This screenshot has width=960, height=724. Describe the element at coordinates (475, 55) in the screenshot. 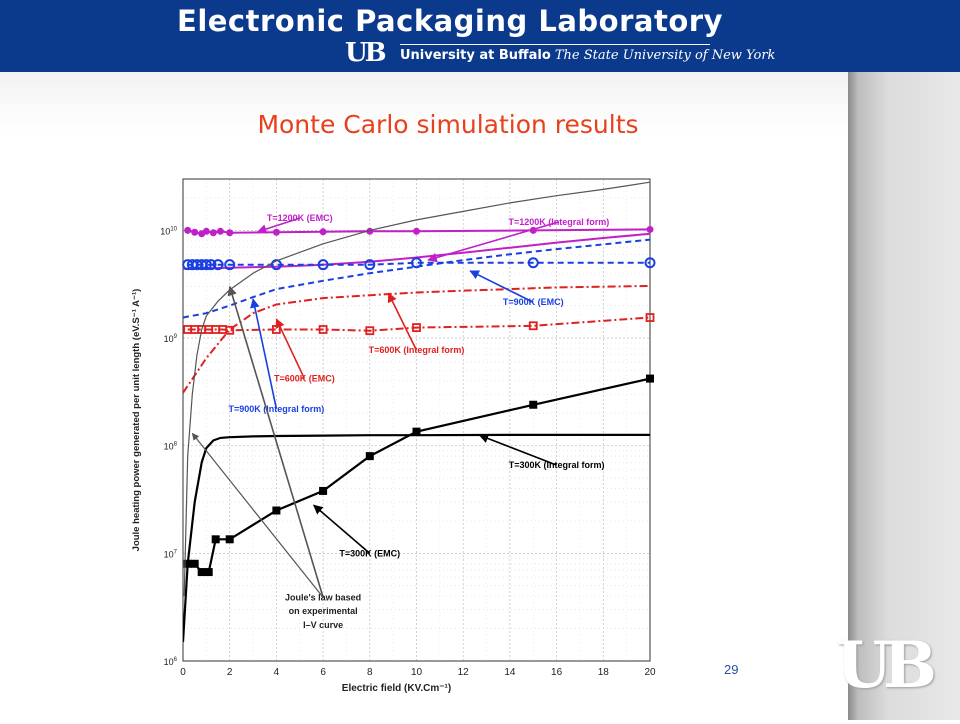

I see `university-name: University at Buffalo` at that location.